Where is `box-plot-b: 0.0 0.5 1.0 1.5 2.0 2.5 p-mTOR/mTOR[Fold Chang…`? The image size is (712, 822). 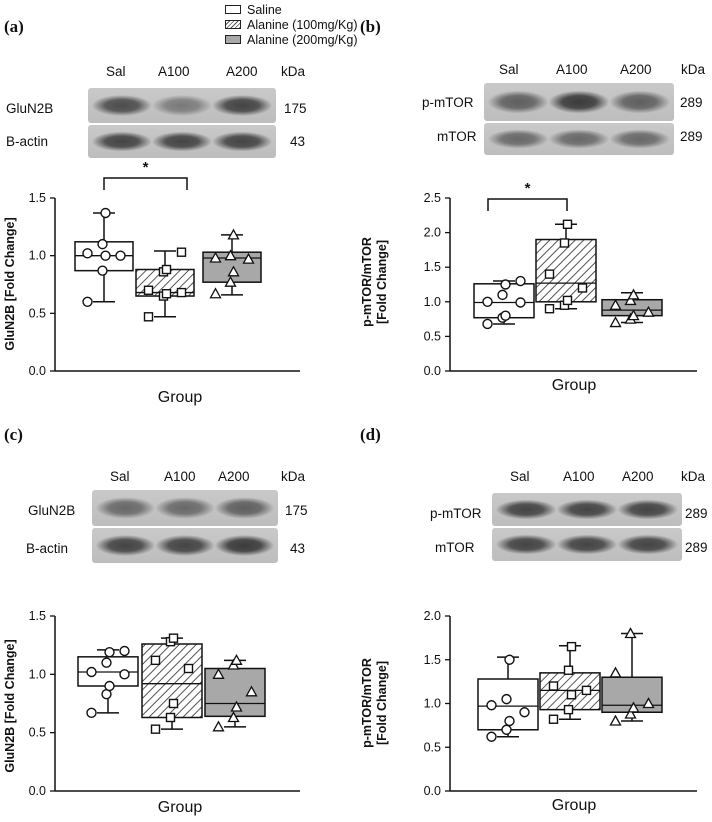 box-plot-b: 0.0 0.5 1.0 1.5 2.0 2.5 p-mTOR/mTOR[Fold Chang… is located at coordinates (528, 287).